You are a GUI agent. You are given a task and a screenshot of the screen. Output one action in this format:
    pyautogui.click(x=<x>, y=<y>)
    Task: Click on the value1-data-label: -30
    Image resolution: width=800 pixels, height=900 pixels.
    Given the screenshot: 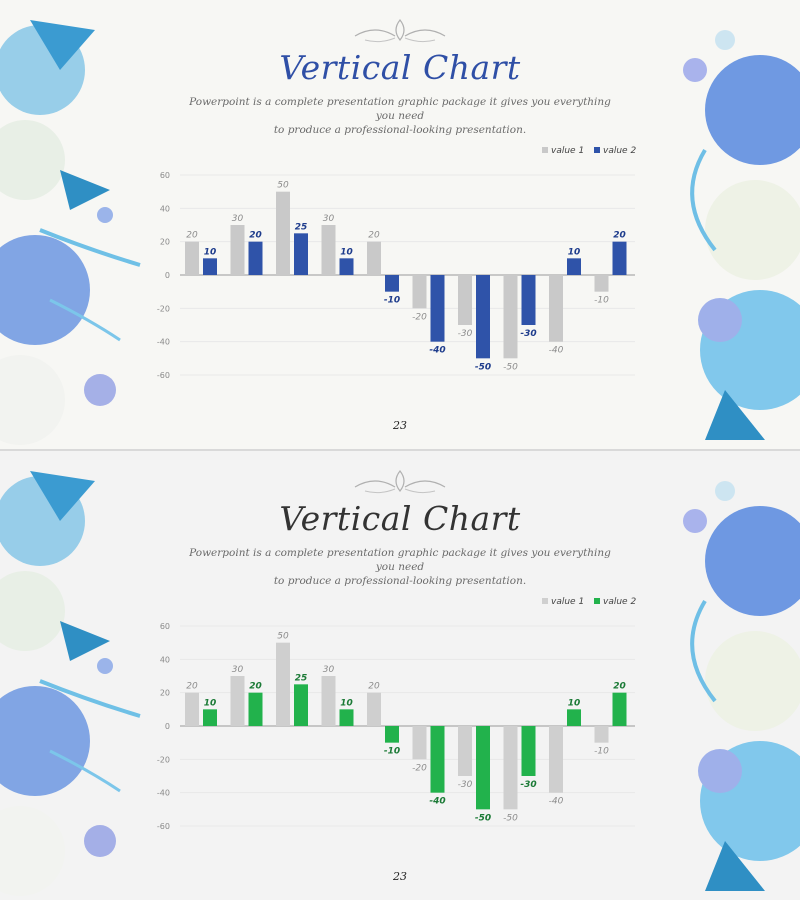 What is the action you would take?
    pyautogui.click(x=465, y=334)
    